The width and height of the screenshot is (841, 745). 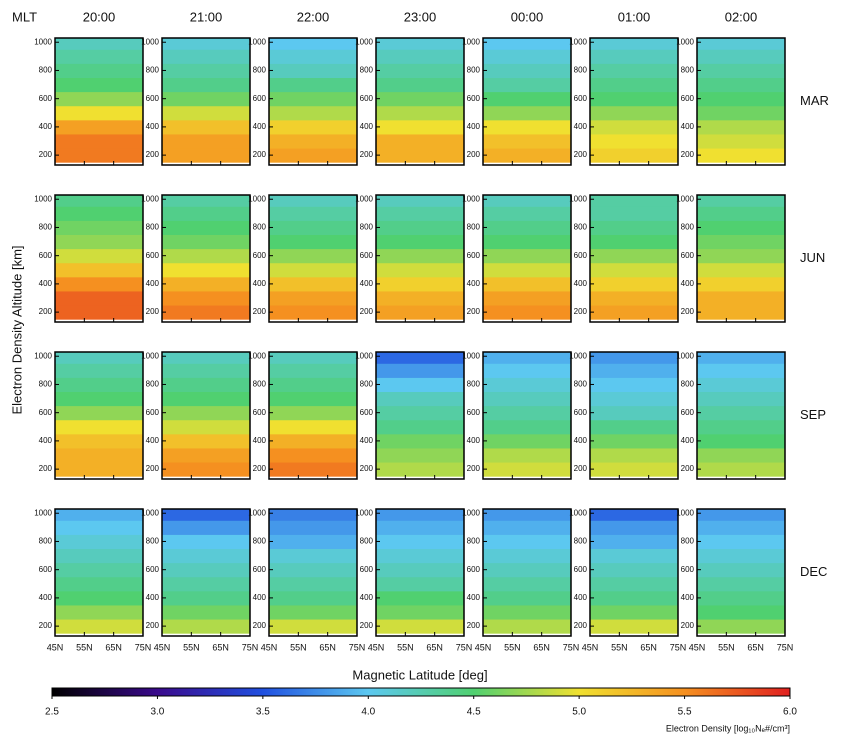 I want to click on x-tick-label: 75N, so click(x=250, y=647).